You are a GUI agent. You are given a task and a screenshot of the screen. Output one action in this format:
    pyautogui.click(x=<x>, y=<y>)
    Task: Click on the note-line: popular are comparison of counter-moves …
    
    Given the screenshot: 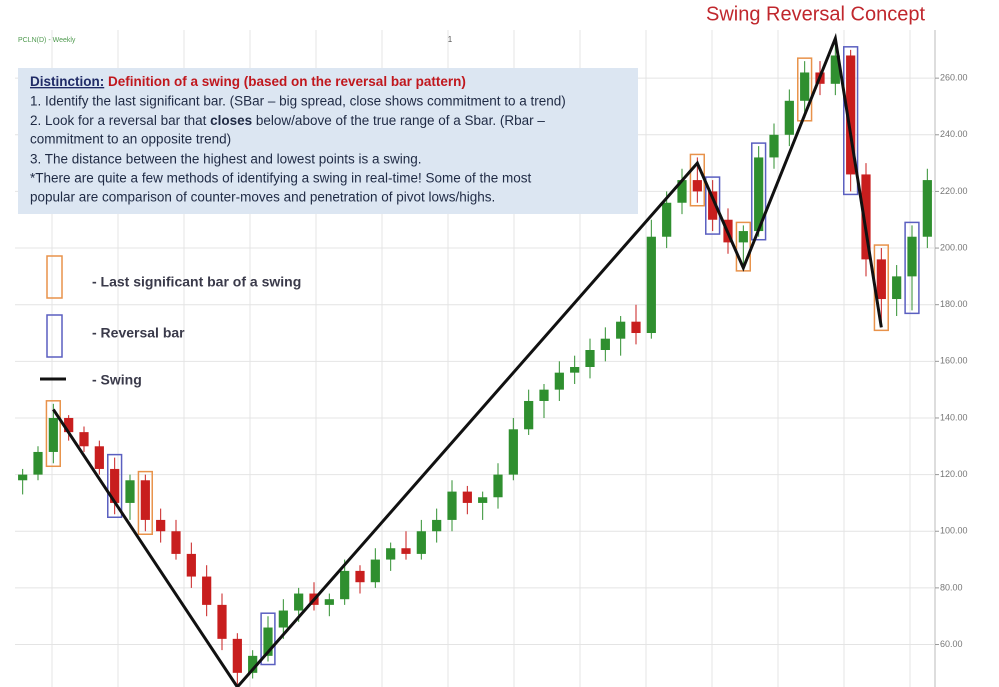 What is the action you would take?
    pyautogui.click(x=262, y=197)
    